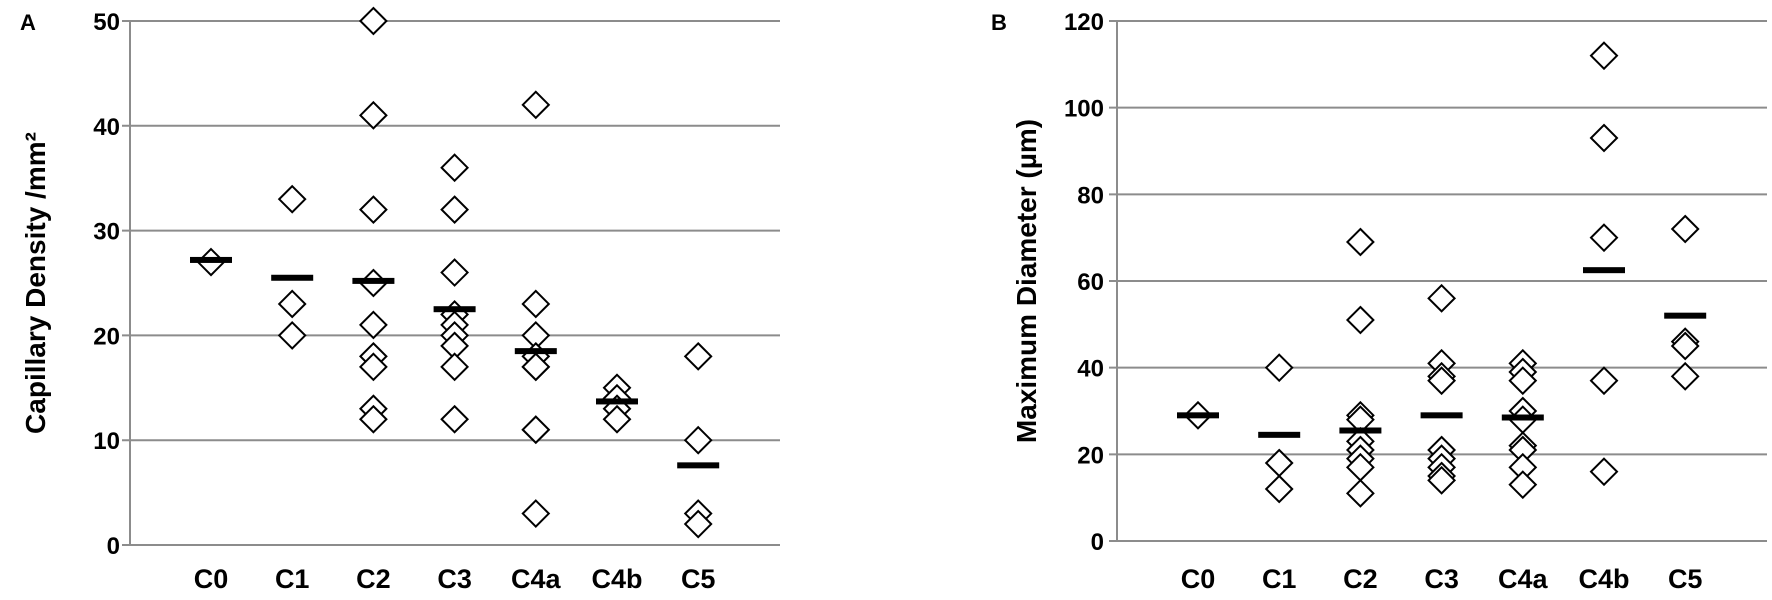 The height and width of the screenshot is (600, 1772). I want to click on y-tick-label: 100, so click(1084, 109).